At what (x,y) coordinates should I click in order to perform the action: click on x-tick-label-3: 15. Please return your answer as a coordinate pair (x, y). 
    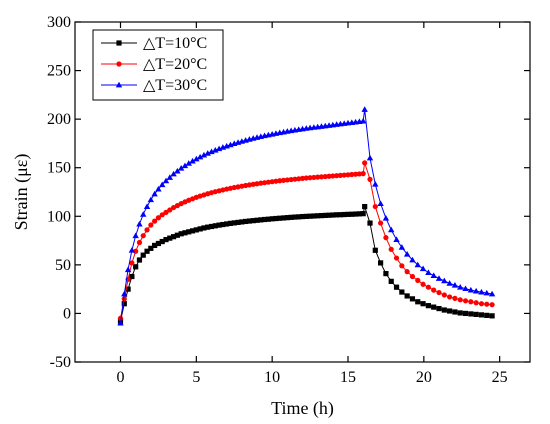
    Looking at the image, I should click on (348, 377).